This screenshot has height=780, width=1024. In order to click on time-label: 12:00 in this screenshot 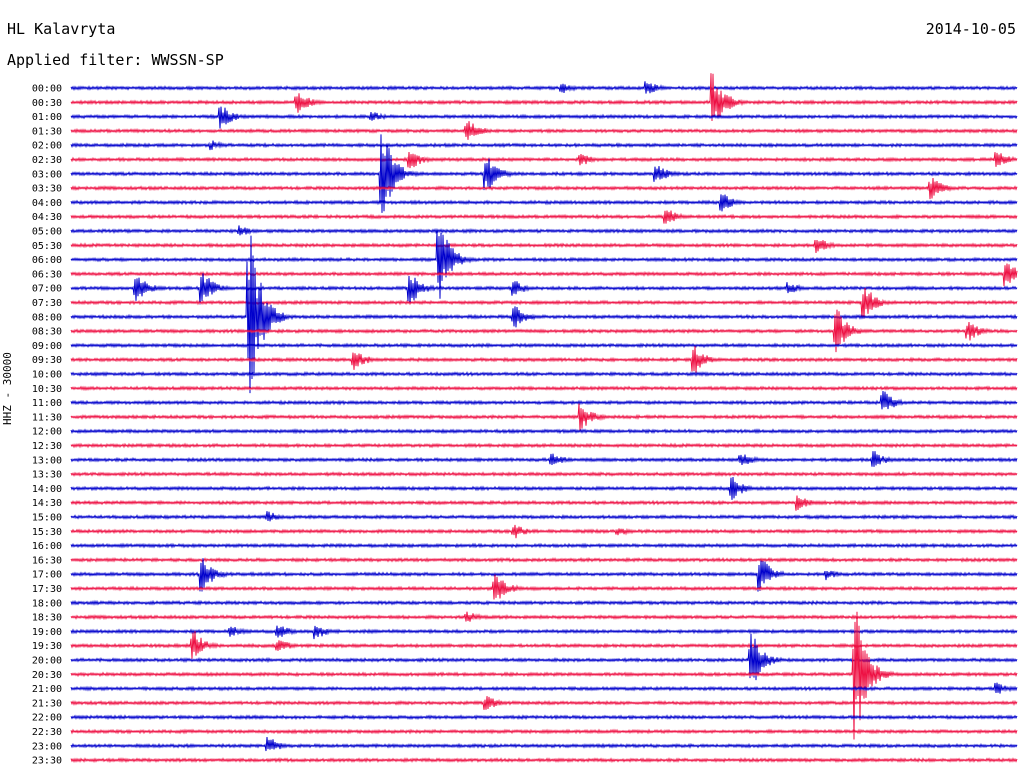, I will do `click(47, 432)`.